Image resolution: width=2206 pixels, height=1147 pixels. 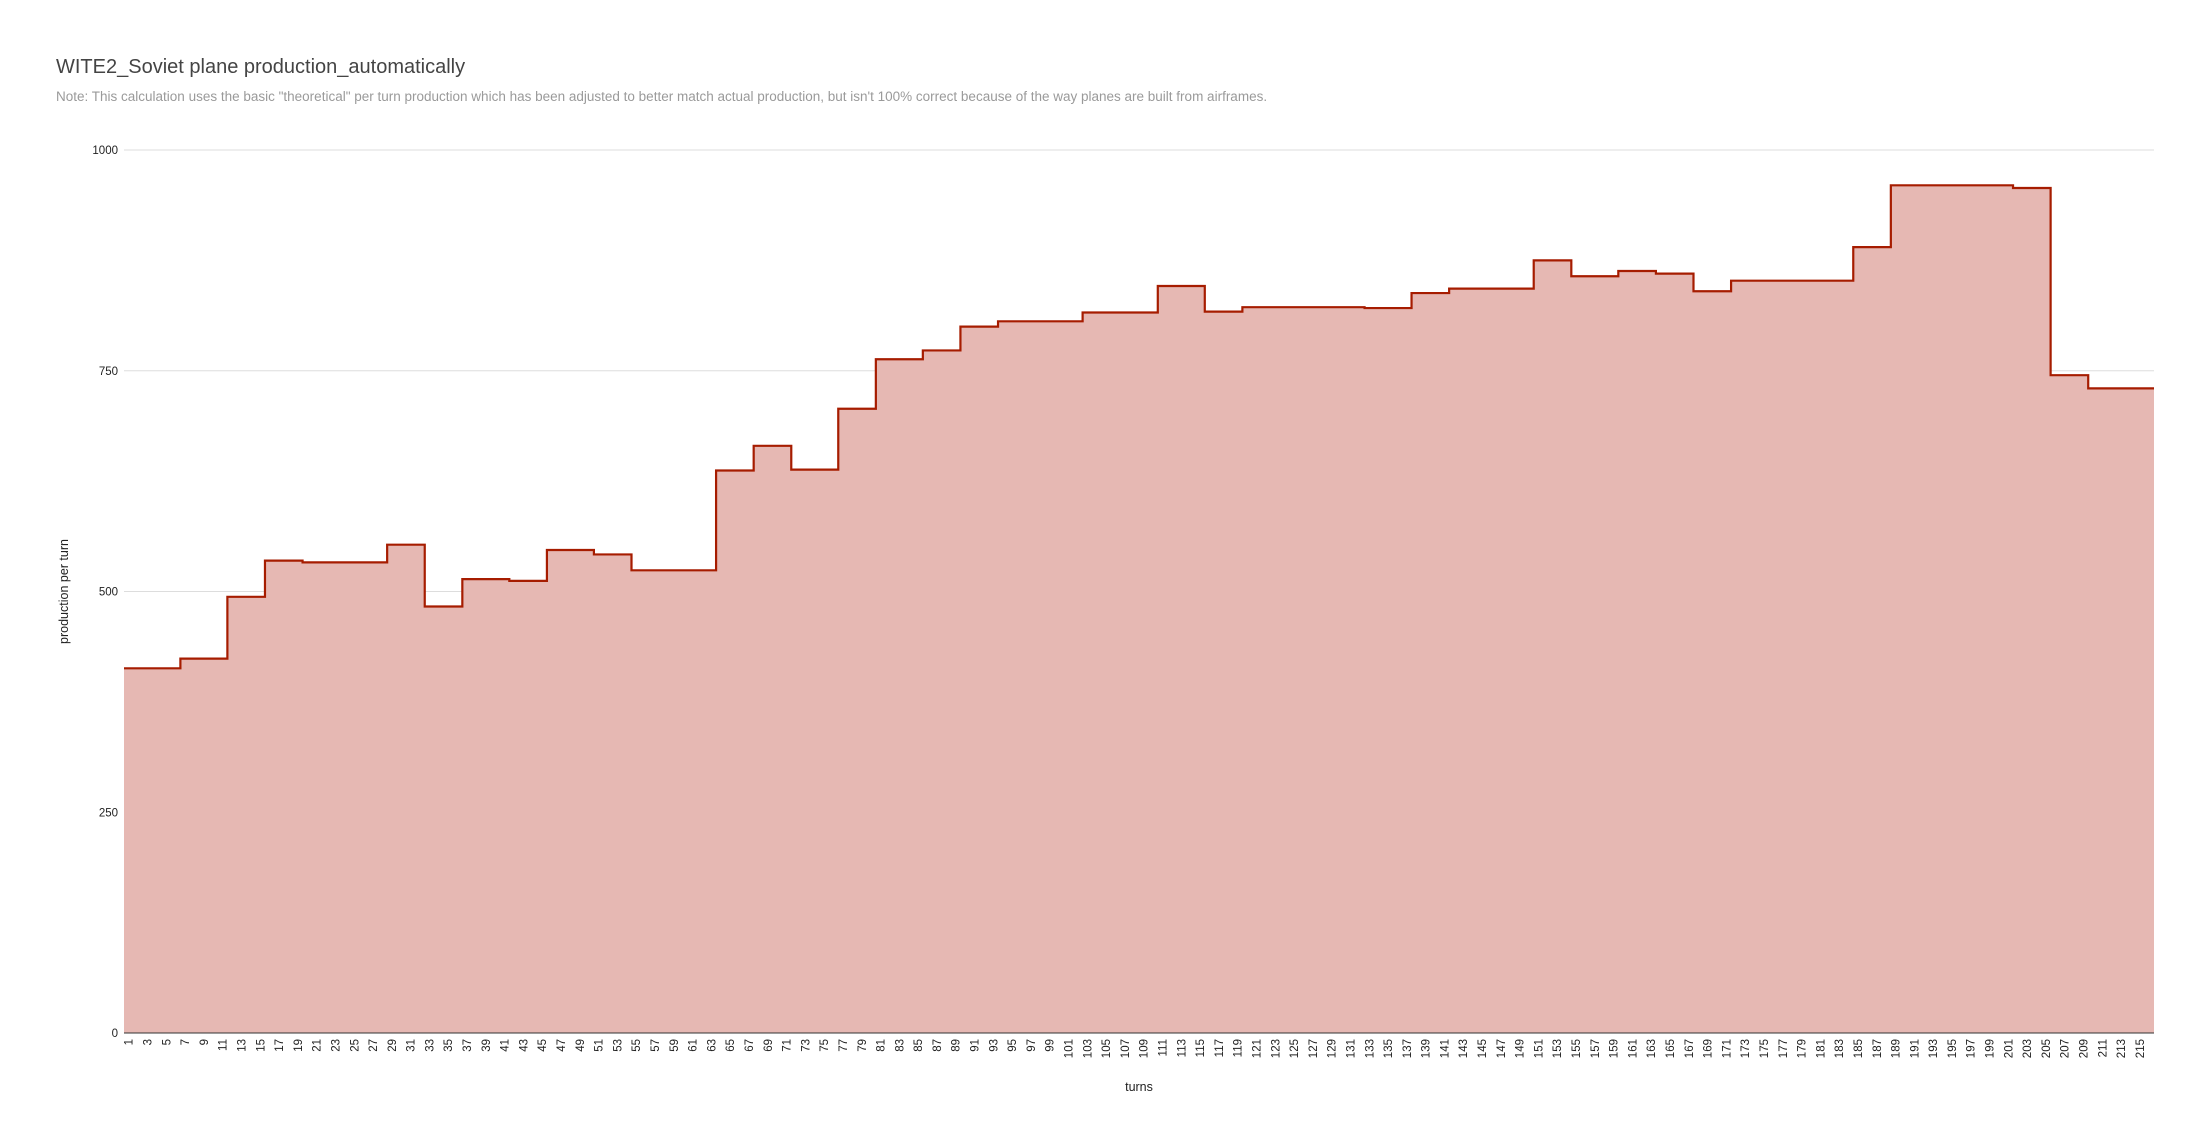 What do you see at coordinates (1051, 1045) in the screenshot?
I see `x-tick-label: 99` at bounding box center [1051, 1045].